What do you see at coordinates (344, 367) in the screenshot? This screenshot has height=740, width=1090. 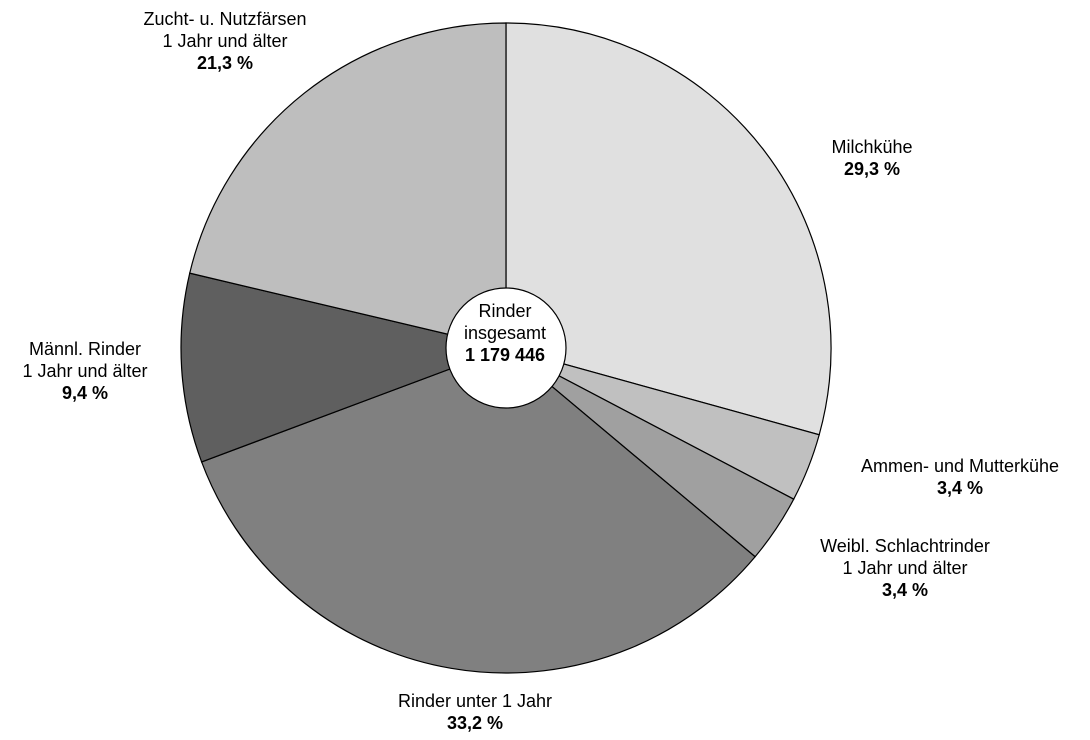 I see `pie-slice-maennl-rinder` at bounding box center [344, 367].